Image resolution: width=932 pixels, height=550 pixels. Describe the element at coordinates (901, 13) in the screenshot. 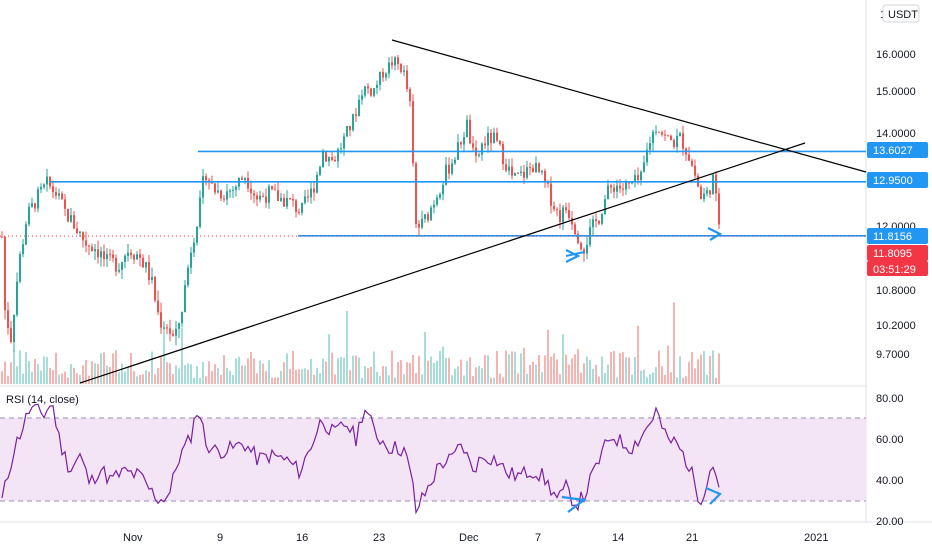

I see `currency-badge: USDT` at that location.